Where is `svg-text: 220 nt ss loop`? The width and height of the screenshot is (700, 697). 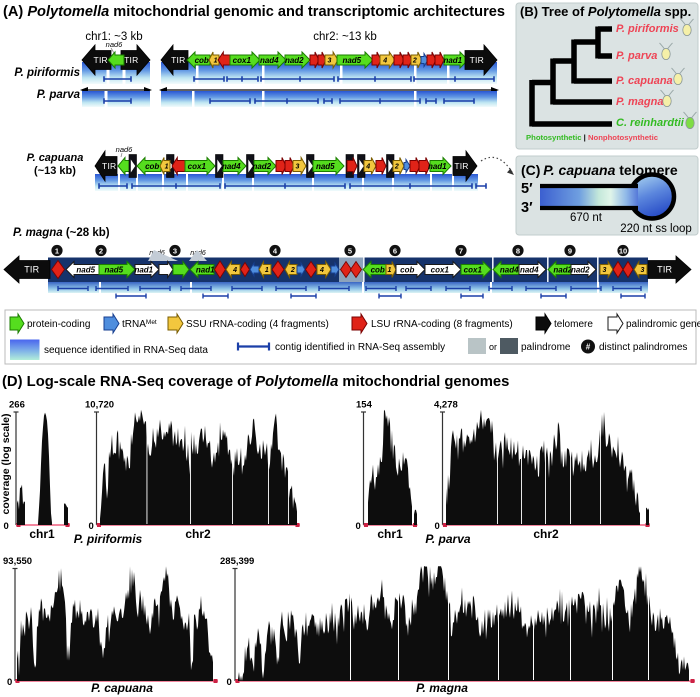 svg-text: 220 nt ss loop is located at coordinates (656, 229).